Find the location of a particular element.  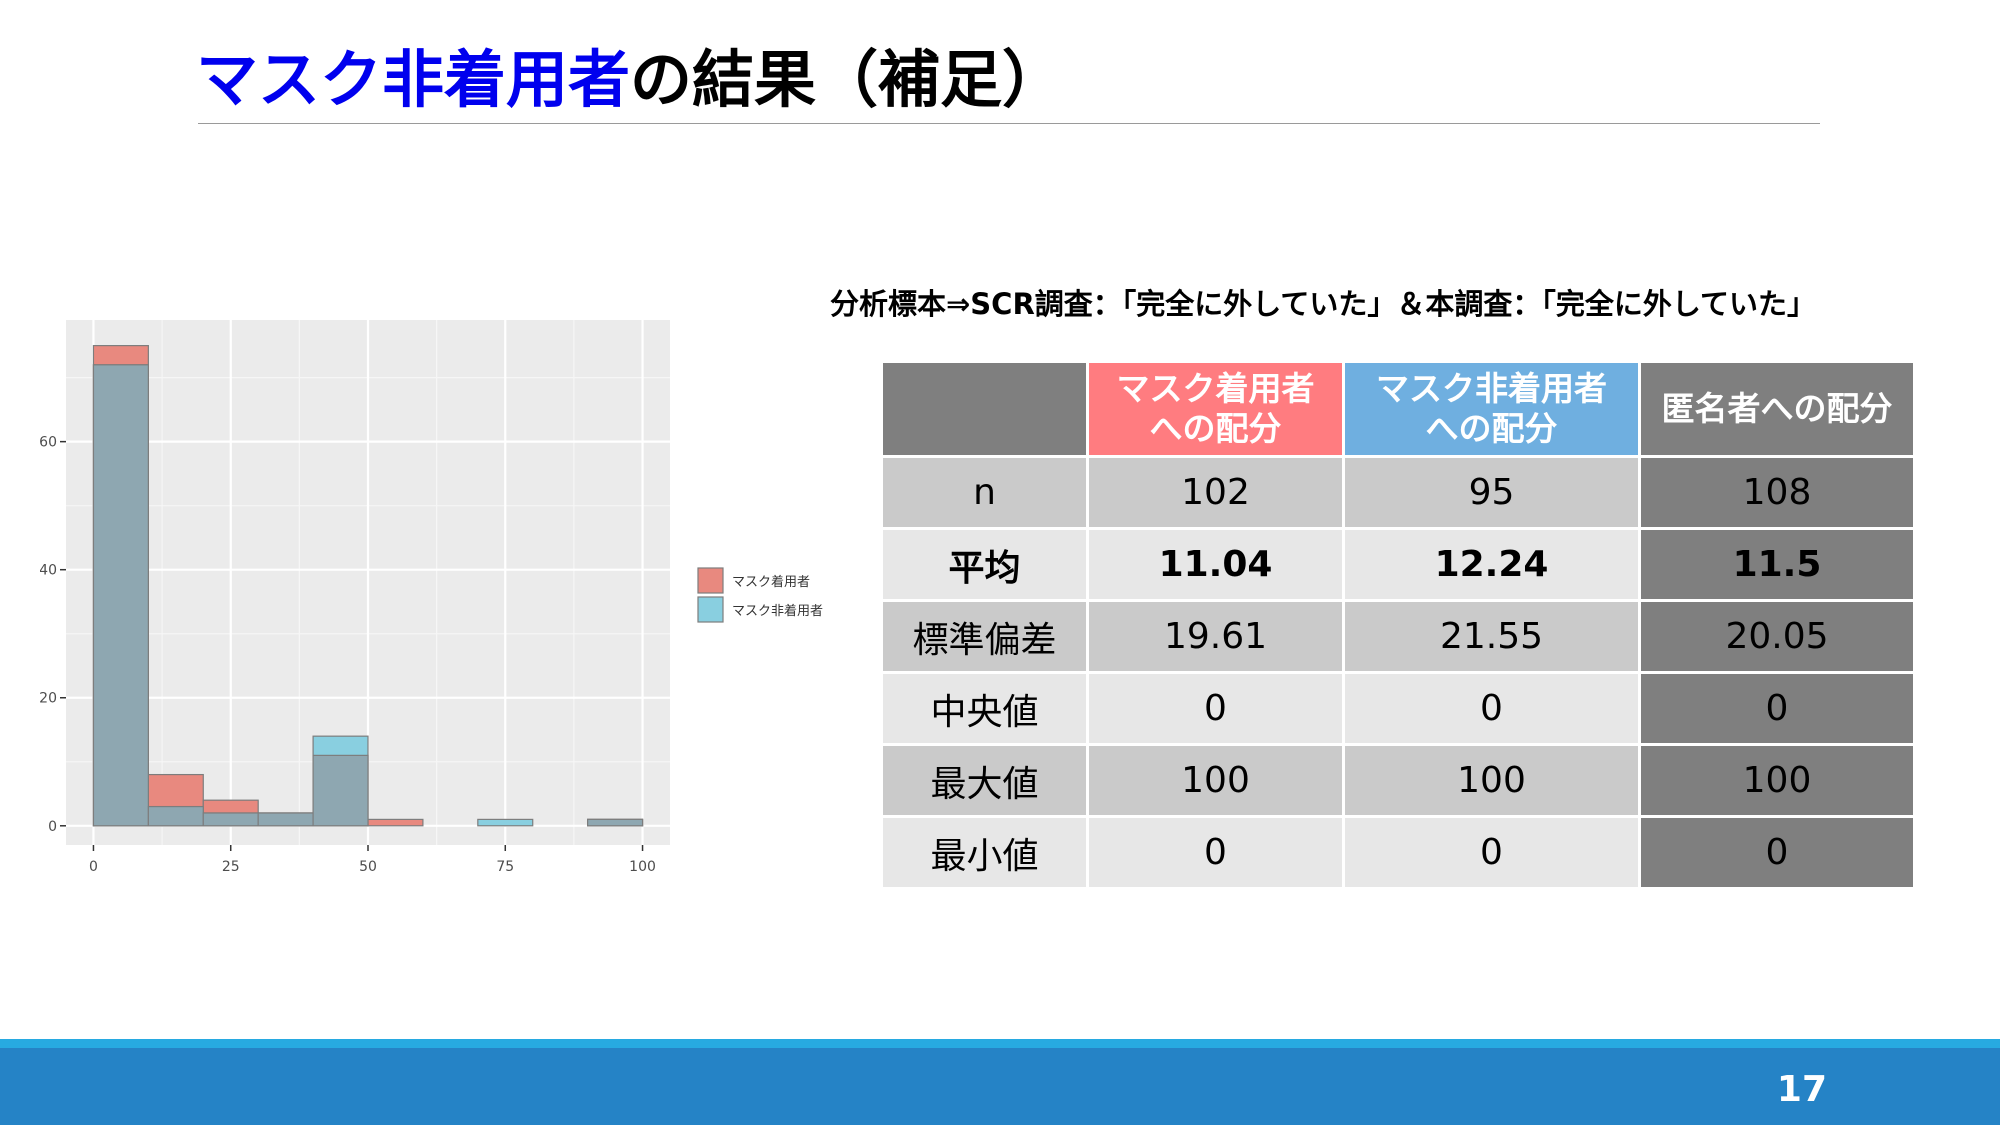

row-label: n is located at coordinates (984, 492).